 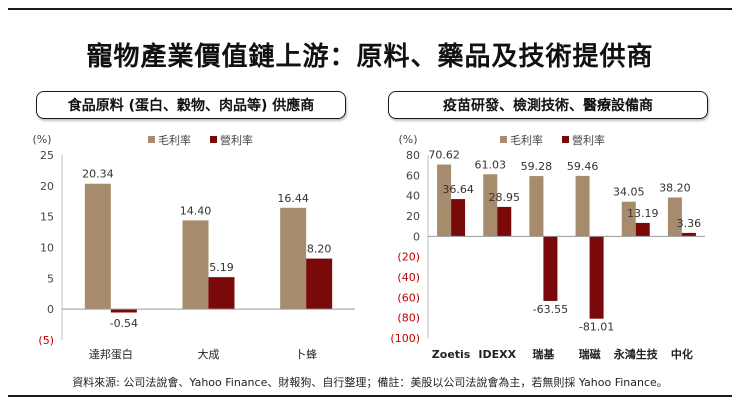 What do you see at coordinates (124, 323) in the screenshot?
I see `value-label: -0.54` at bounding box center [124, 323].